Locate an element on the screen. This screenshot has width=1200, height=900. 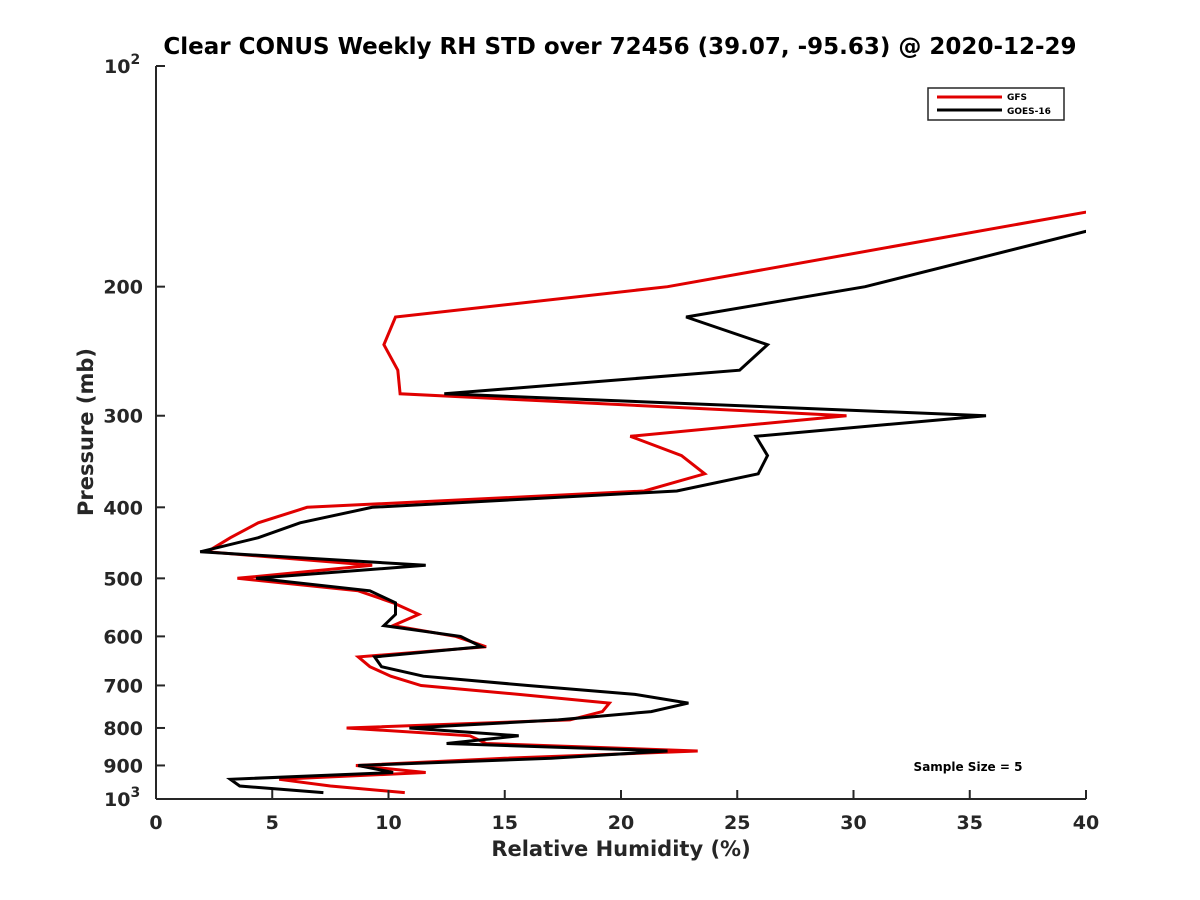
x-ticks: 0 5 10 15 20 25 30 35 40 is located at coordinates (624, 812).